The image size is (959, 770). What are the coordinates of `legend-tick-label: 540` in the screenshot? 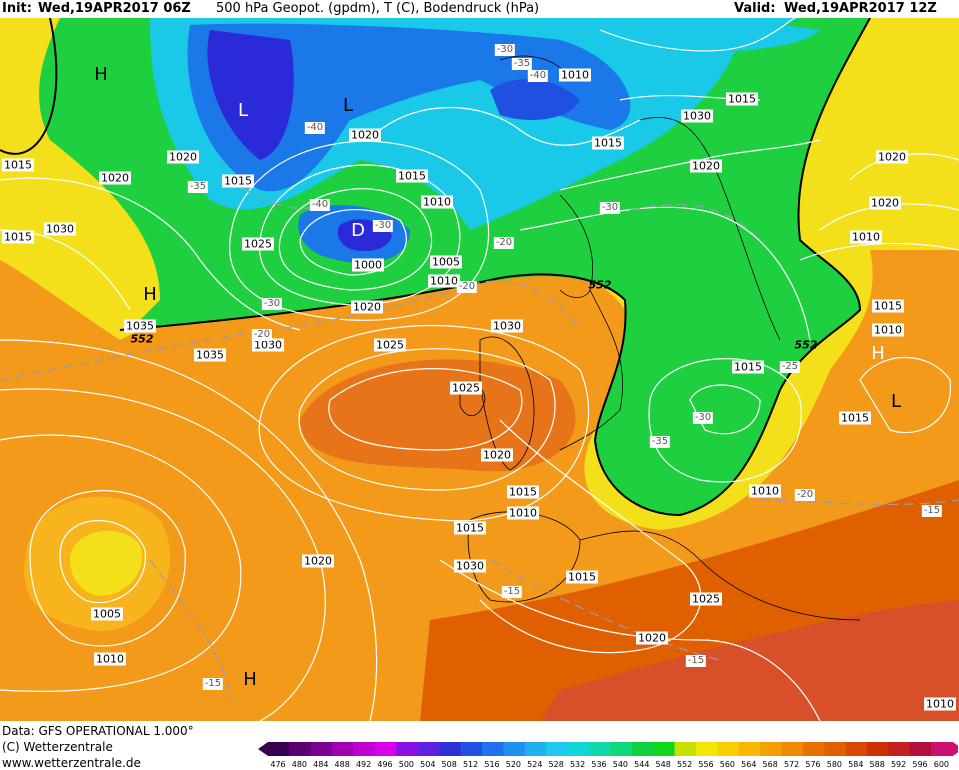 It's located at (620, 764).